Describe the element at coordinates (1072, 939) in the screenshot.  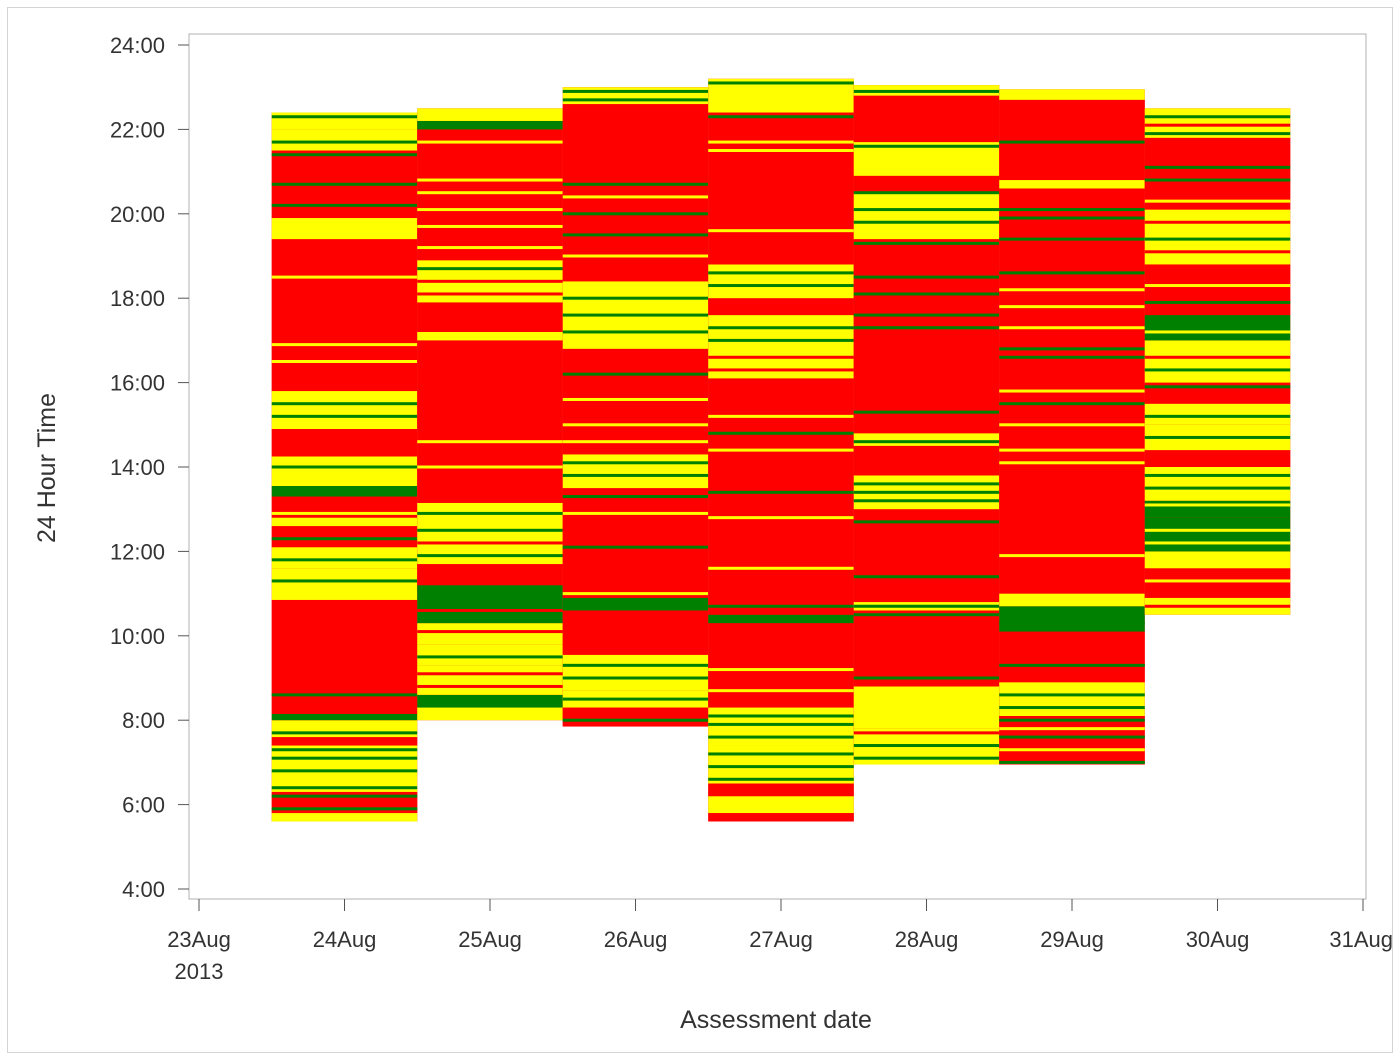
I see `x-tick-label: 29Aug` at that location.